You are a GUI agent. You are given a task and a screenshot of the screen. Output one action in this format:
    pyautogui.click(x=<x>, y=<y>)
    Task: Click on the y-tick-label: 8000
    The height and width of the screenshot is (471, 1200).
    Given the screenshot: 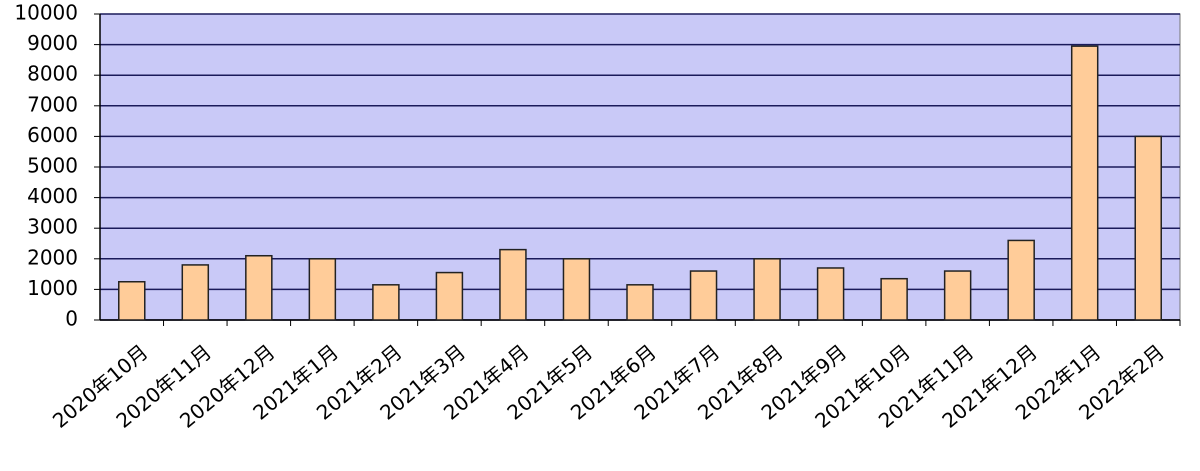 What is the action you would take?
    pyautogui.click(x=52, y=74)
    